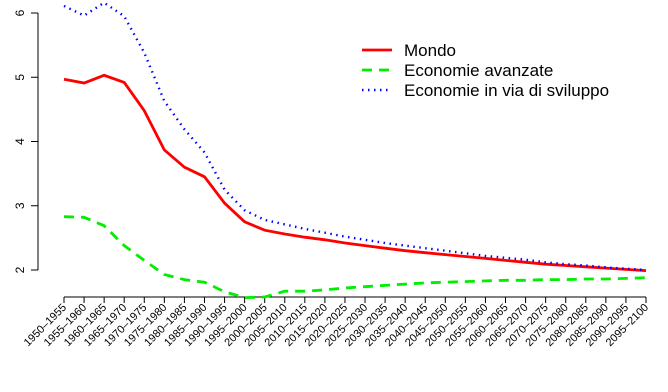  Describe the element at coordinates (20, 205) in the screenshot. I see `y-tick-label: 3` at that location.